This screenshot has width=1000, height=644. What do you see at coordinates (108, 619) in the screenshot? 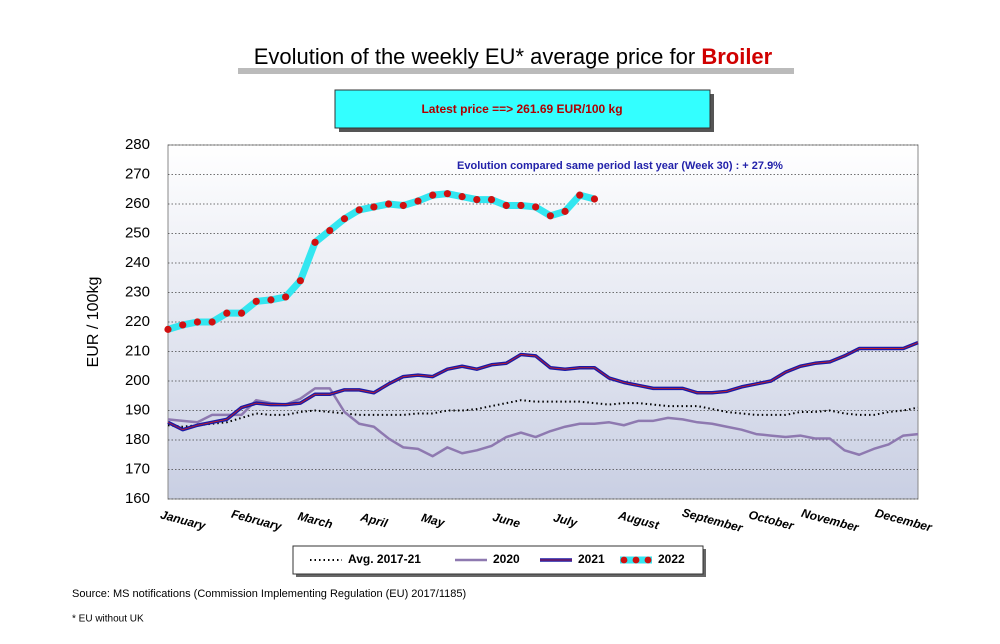
I see `footnote: * EU without UK` at bounding box center [108, 619].